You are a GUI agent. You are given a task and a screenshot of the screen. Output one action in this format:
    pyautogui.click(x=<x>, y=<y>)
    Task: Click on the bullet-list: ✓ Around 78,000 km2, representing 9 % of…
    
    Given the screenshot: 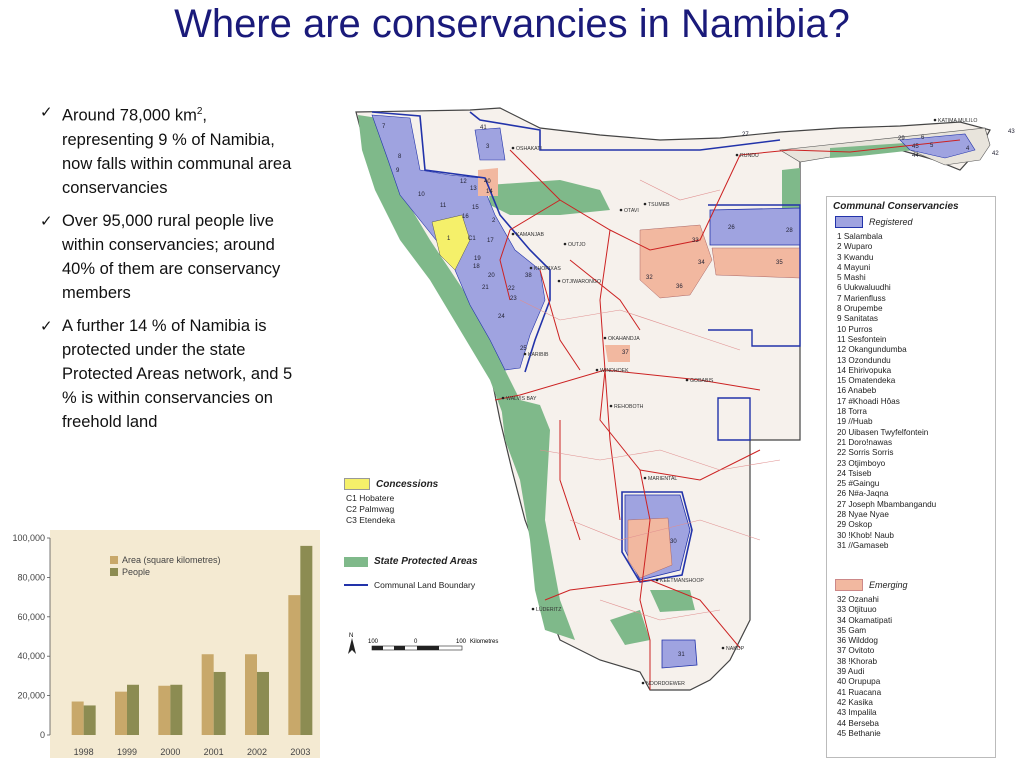 What is the action you would take?
    pyautogui.click(x=168, y=271)
    